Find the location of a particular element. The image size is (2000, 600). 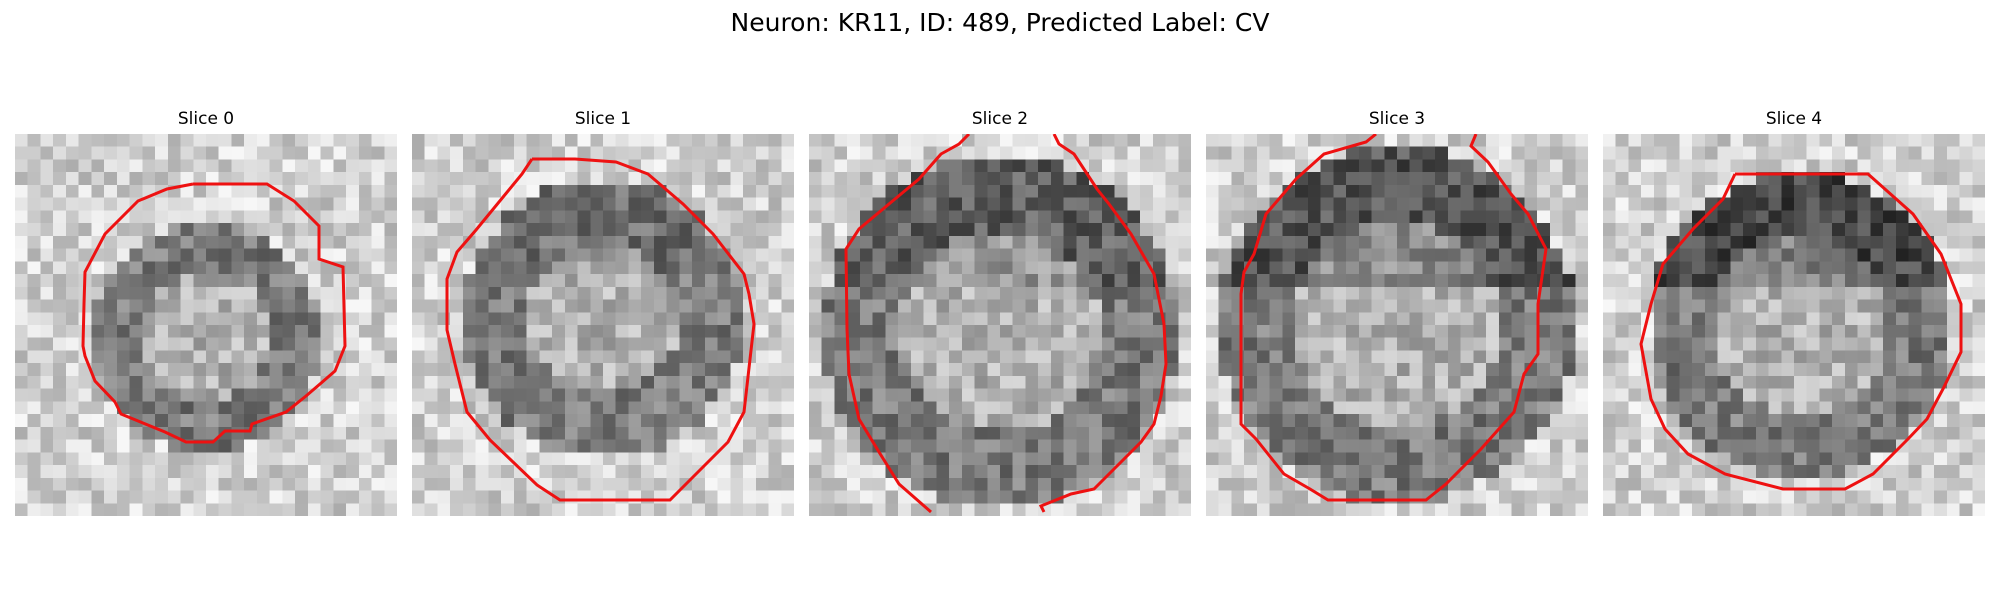

slice-2-image is located at coordinates (1000, 325).